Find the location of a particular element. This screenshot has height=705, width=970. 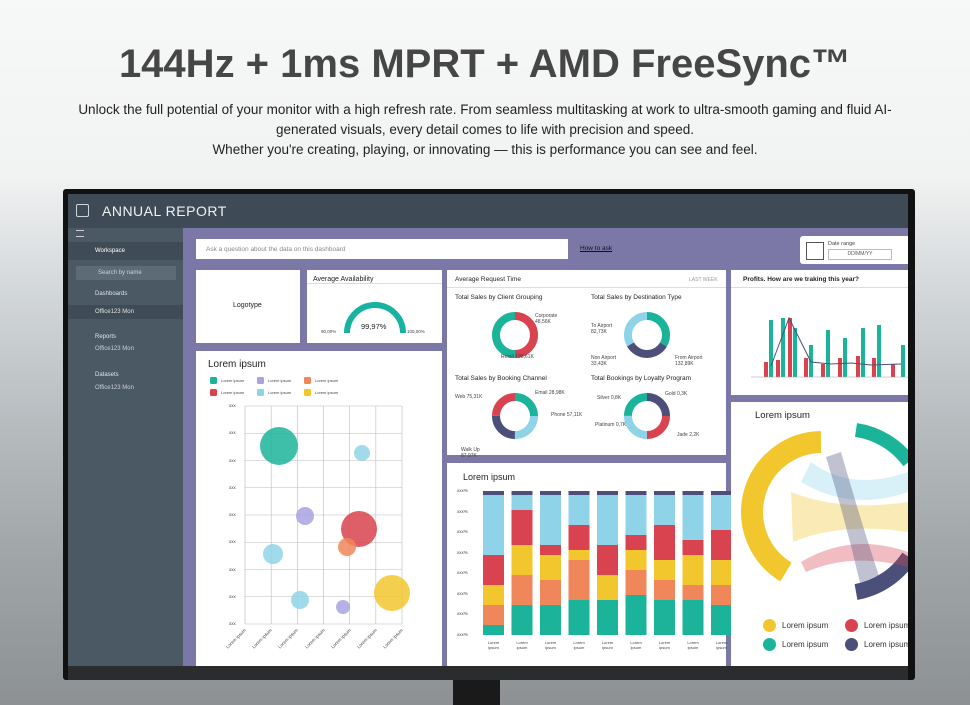

loss-bars is located at coordinates (829, 347).